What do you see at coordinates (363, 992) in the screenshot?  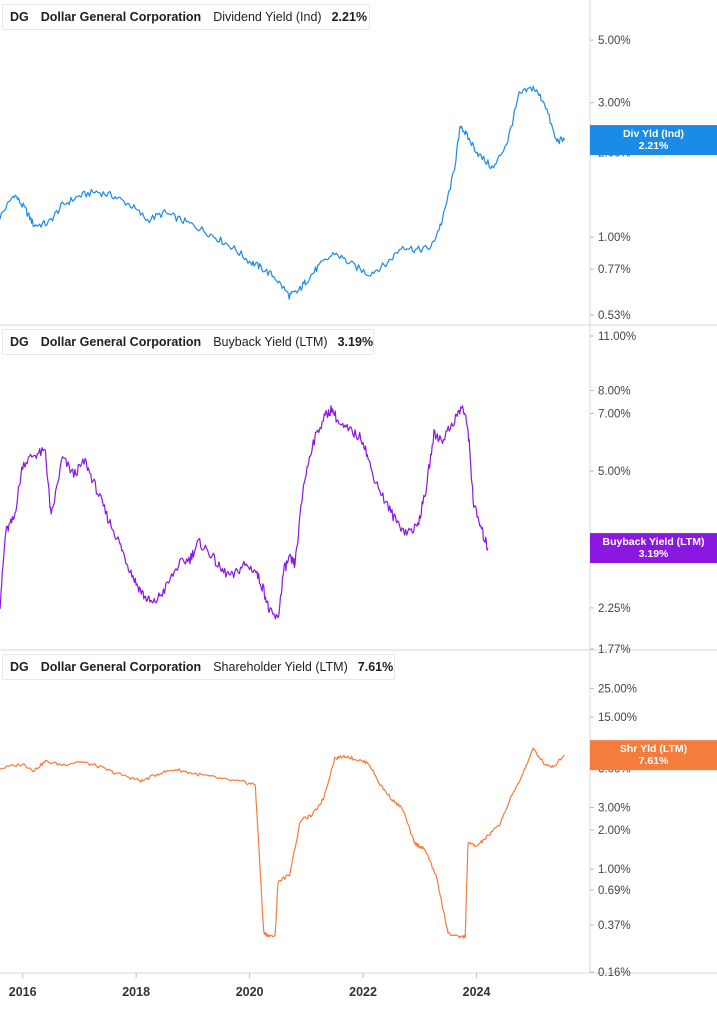 I see `x-tick-label: 2022` at bounding box center [363, 992].